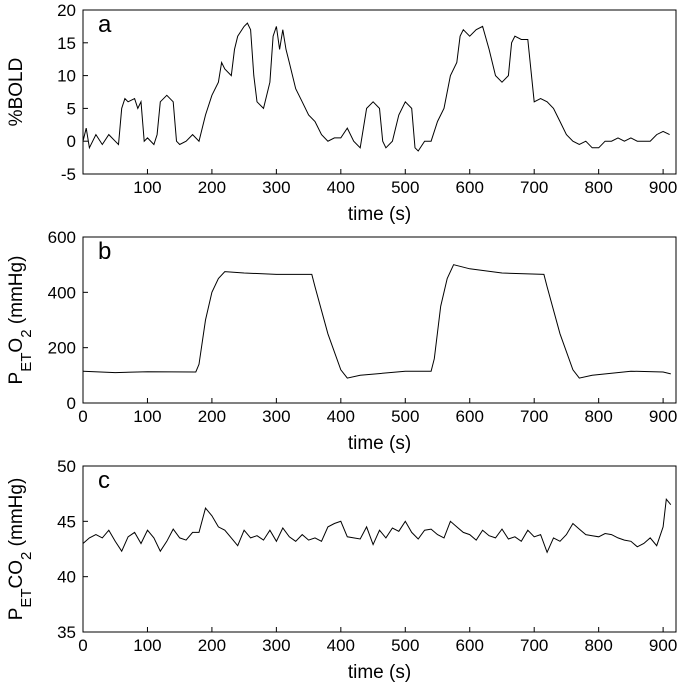 The height and width of the screenshot is (686, 684). Describe the element at coordinates (62, 292) in the screenshot. I see `y-tick-label: 400` at that location.